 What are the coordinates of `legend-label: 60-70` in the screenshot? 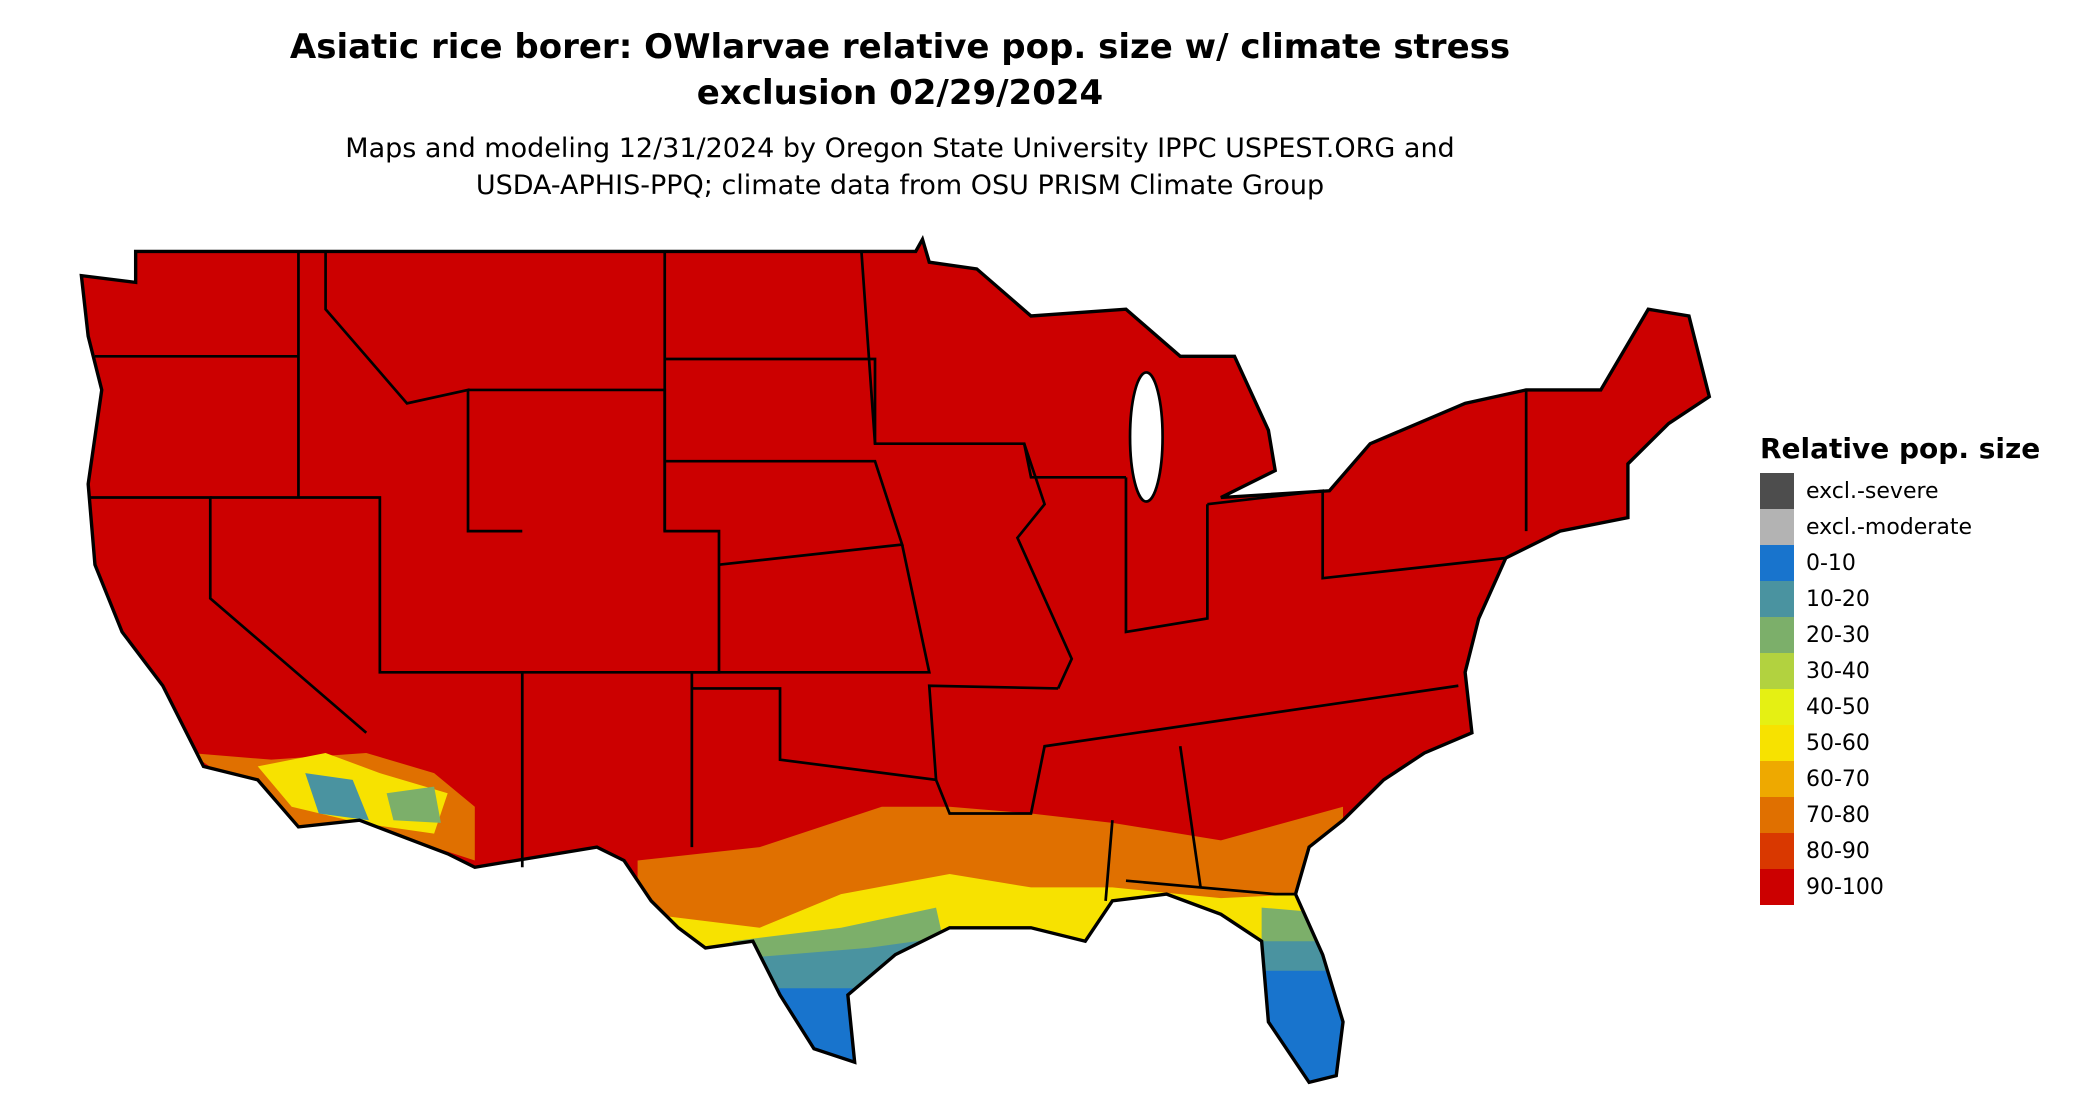 It's located at (1838, 779).